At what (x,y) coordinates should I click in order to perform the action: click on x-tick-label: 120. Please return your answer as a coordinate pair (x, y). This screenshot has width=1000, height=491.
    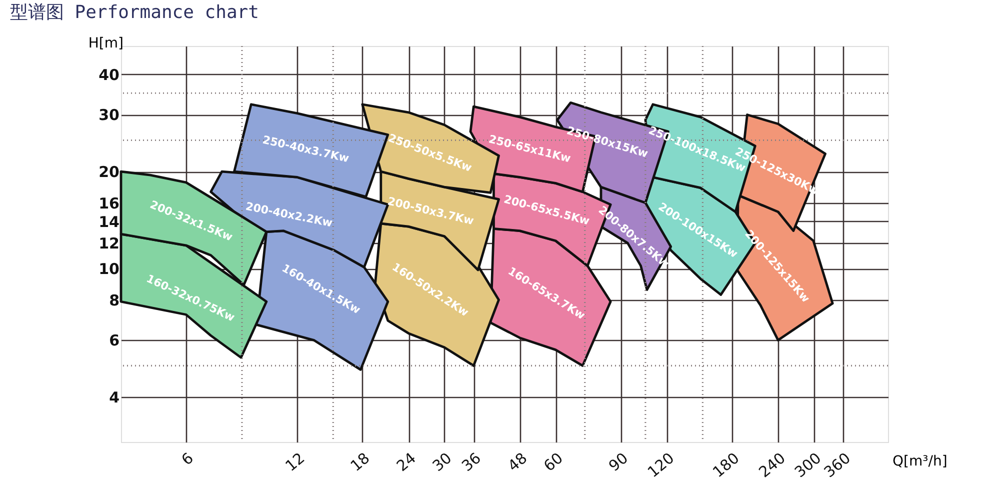
    Looking at the image, I should click on (661, 465).